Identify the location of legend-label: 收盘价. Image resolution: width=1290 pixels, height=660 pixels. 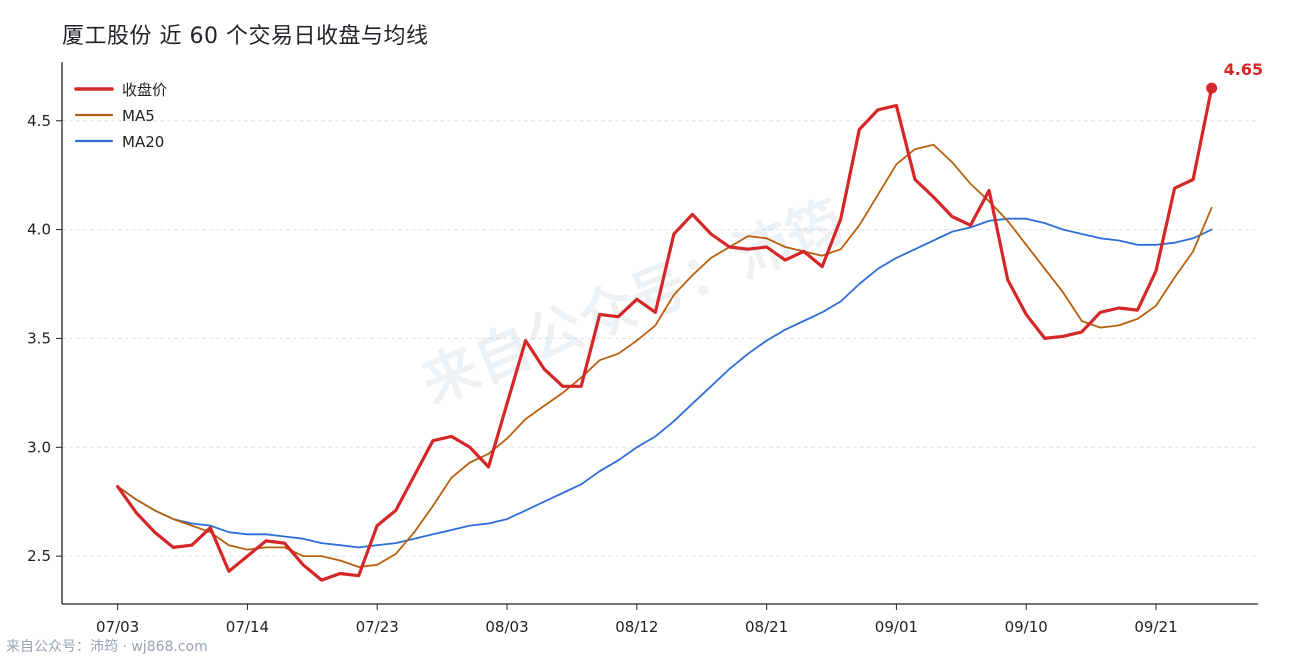
(144, 90).